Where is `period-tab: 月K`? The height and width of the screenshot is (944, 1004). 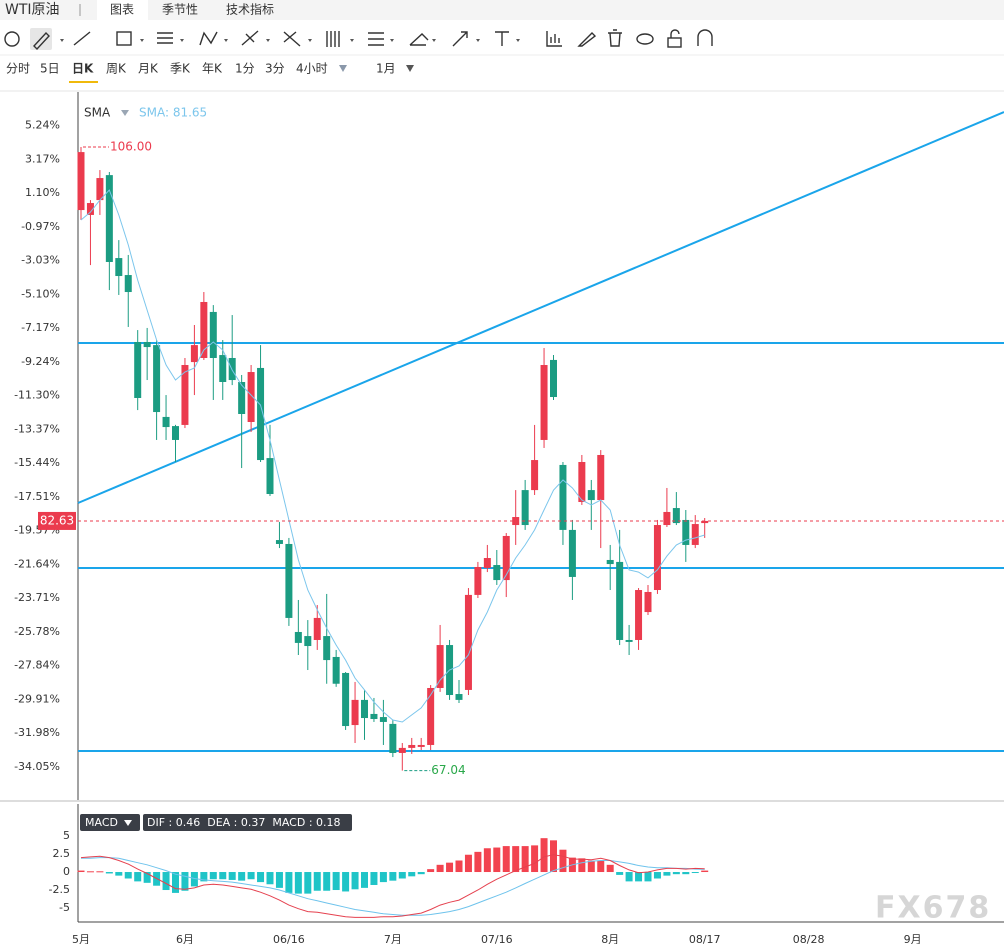
period-tab: 月K is located at coordinates (148, 69).